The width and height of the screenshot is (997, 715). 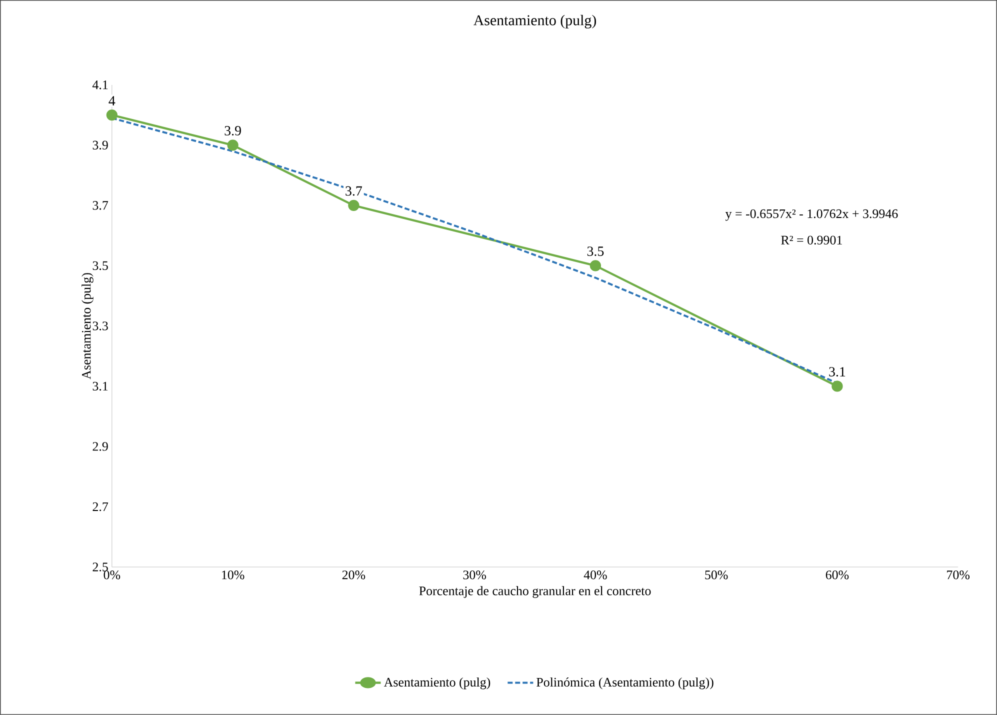 I want to click on y-tick-label: 2.9, so click(x=100, y=446).